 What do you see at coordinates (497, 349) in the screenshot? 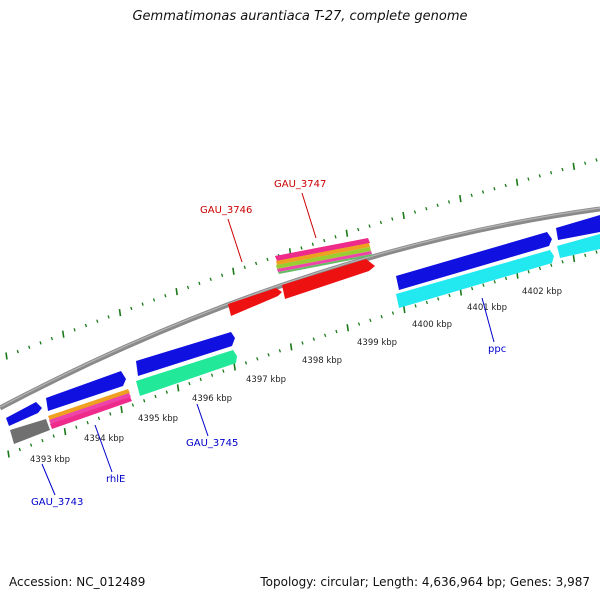
I see `gene-label: ppc` at bounding box center [497, 349].